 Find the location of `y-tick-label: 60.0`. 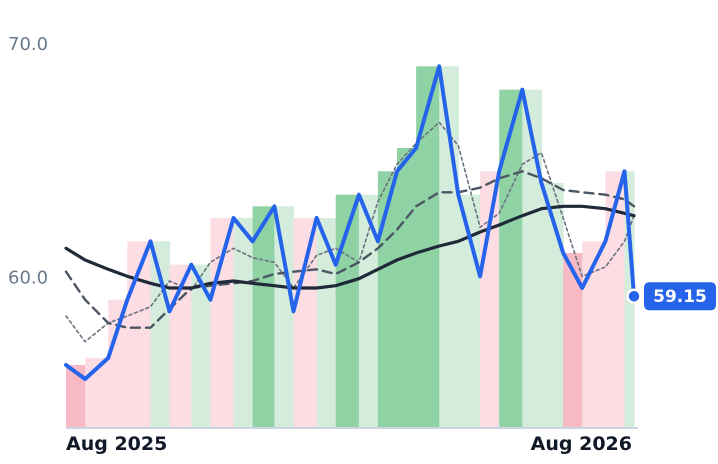

y-tick-label: 60.0 is located at coordinates (28, 277).